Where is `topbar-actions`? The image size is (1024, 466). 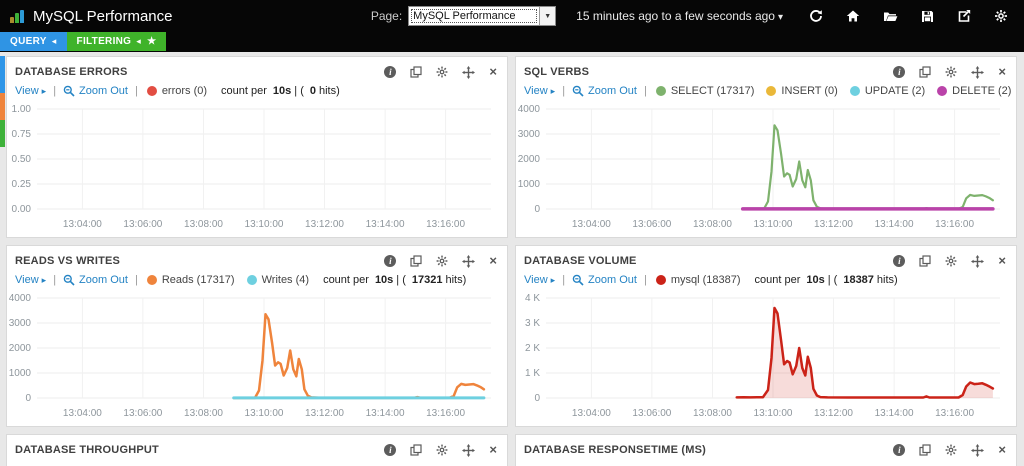 topbar-actions is located at coordinates (908, 16).